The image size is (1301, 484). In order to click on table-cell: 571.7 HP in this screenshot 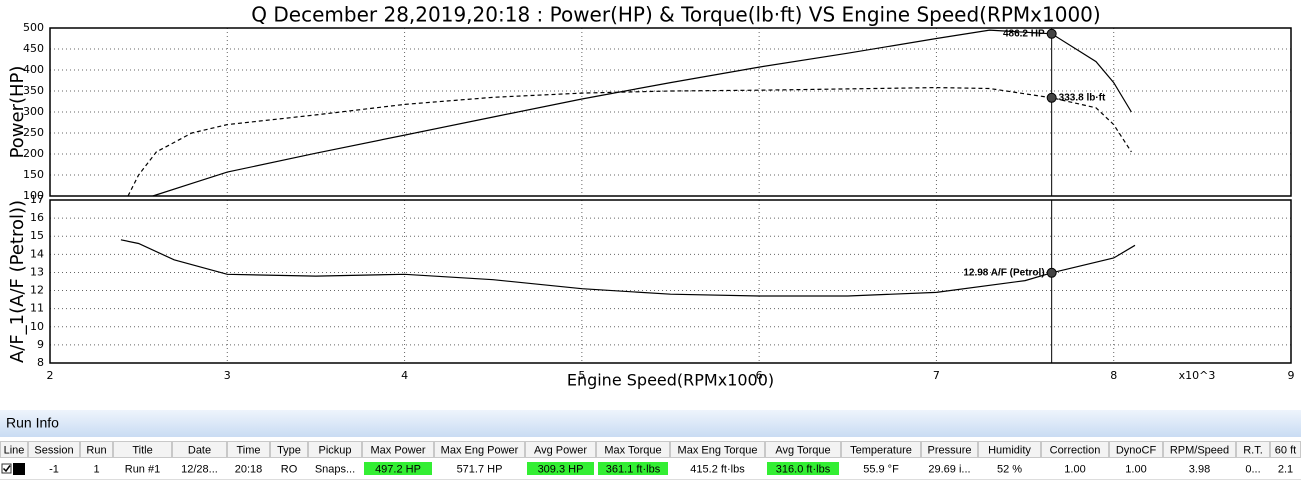, I will do `click(480, 469)`.